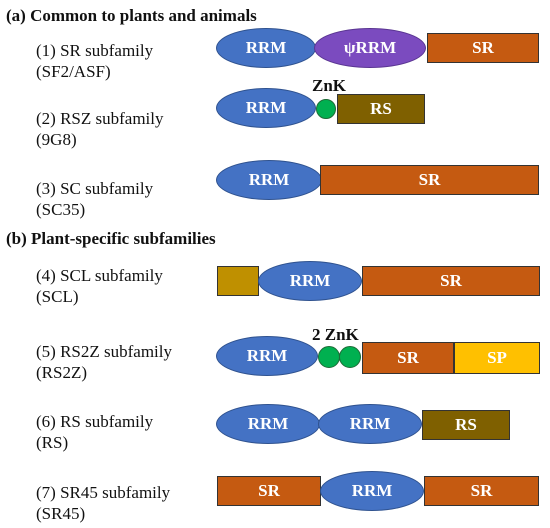 The image size is (550, 528). What do you see at coordinates (94, 432) in the screenshot?
I see `family-label-rs: (6) RS subfamily (RS)` at bounding box center [94, 432].